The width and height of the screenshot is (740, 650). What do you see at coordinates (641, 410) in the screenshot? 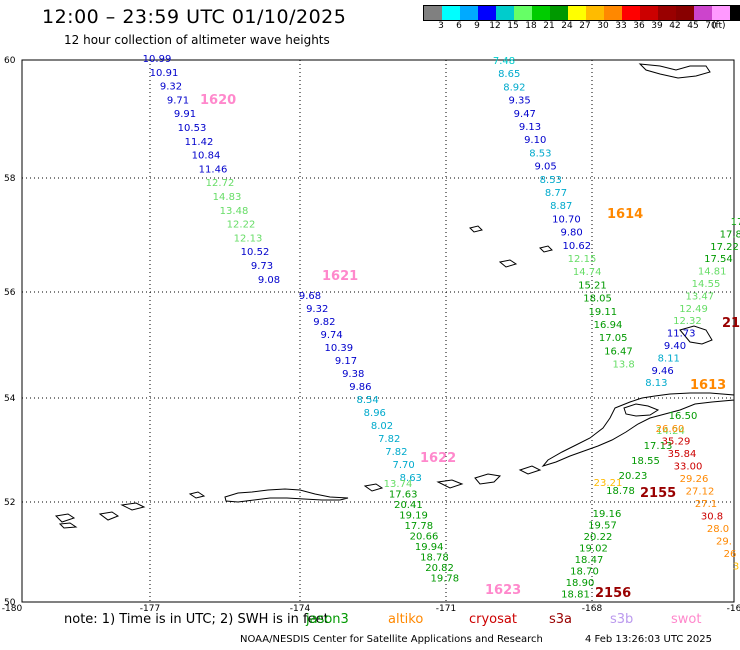
I see `unimak-island` at bounding box center [641, 410].